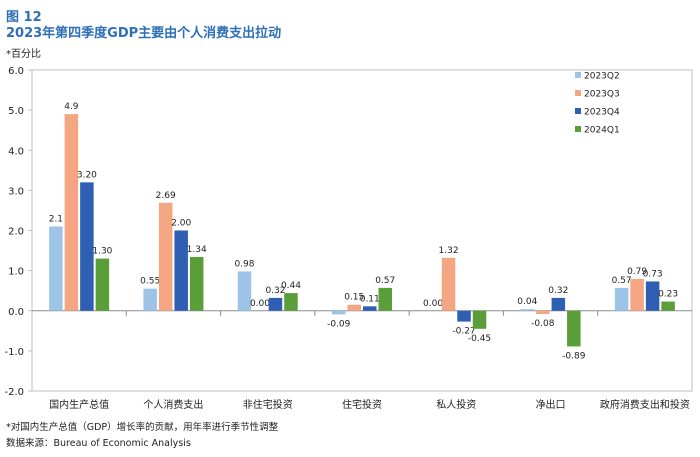 This screenshot has width=700, height=457. What do you see at coordinates (166, 196) in the screenshot?
I see `data-label: 2.69` at bounding box center [166, 196].